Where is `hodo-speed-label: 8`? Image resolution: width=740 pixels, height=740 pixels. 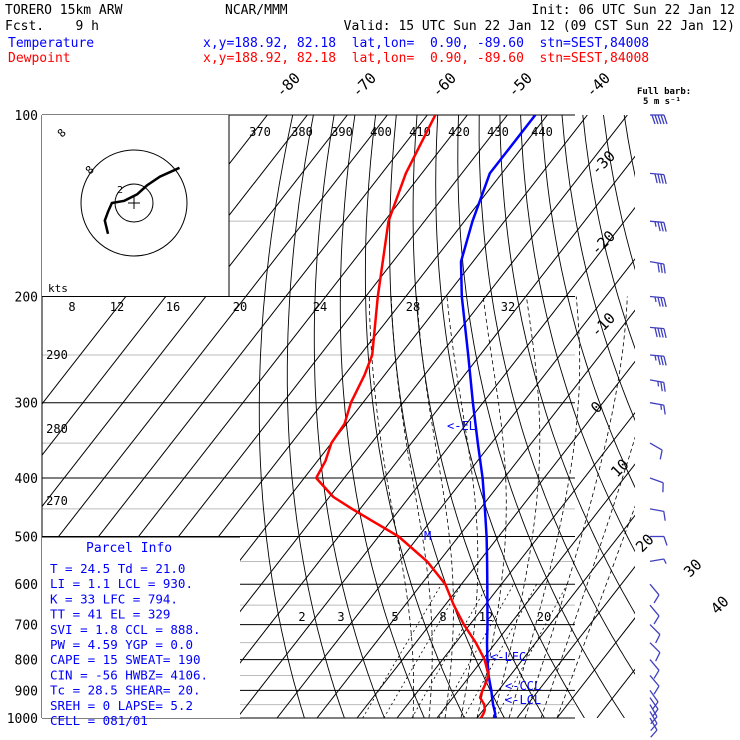 hodo-speed-label: 8 is located at coordinates (71, 307).